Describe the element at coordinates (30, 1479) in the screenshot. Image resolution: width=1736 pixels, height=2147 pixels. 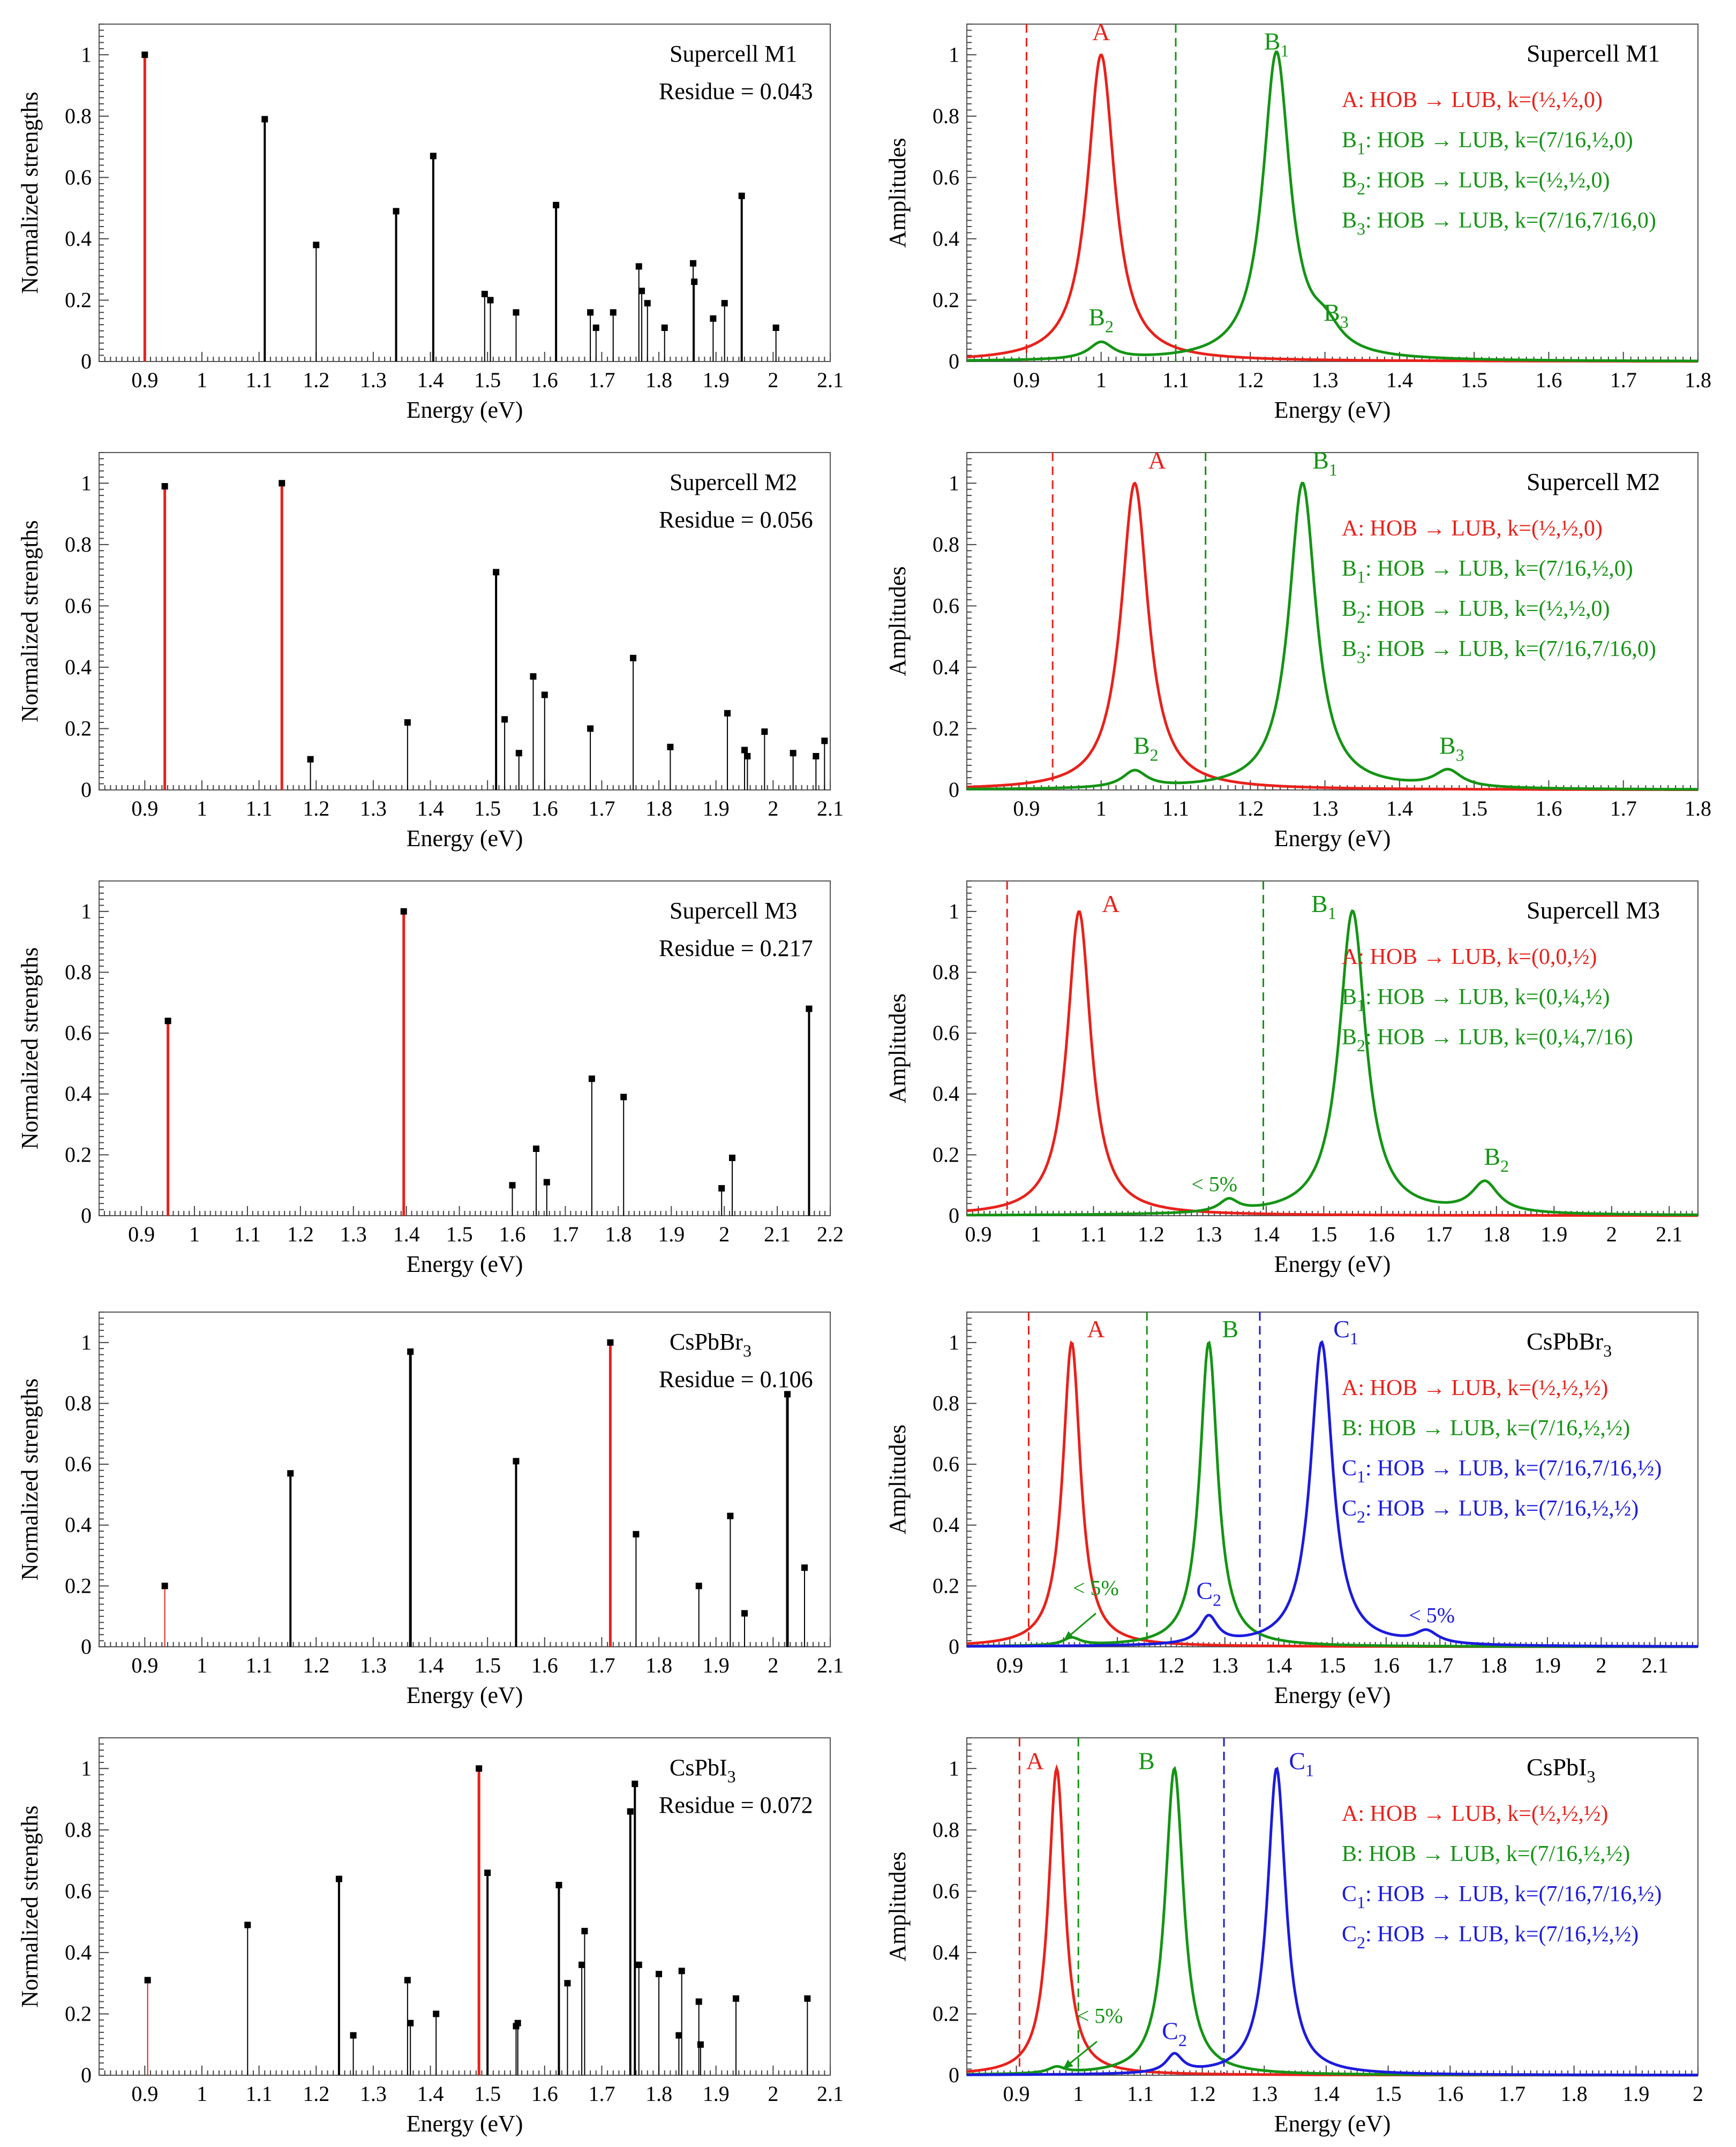
I see `y-axis-label: Normalized strengths` at that location.